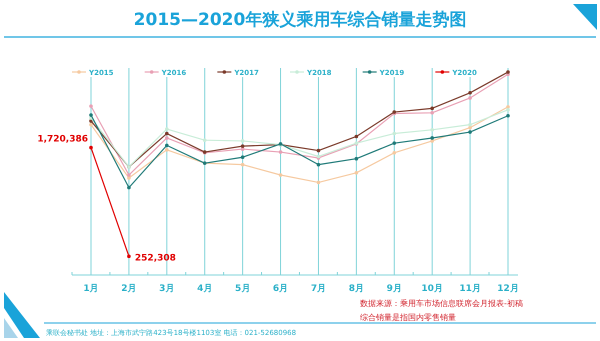 The image size is (600, 341). What do you see at coordinates (166, 288) in the screenshot?
I see `x-tick-label: 3月` at bounding box center [166, 288].